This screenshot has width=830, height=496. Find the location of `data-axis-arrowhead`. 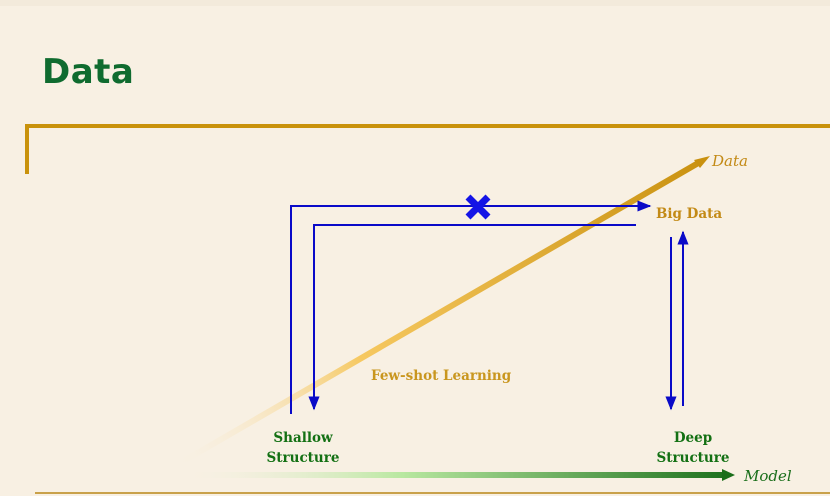

data-axis-arrowhead is located at coordinates (702, 162).